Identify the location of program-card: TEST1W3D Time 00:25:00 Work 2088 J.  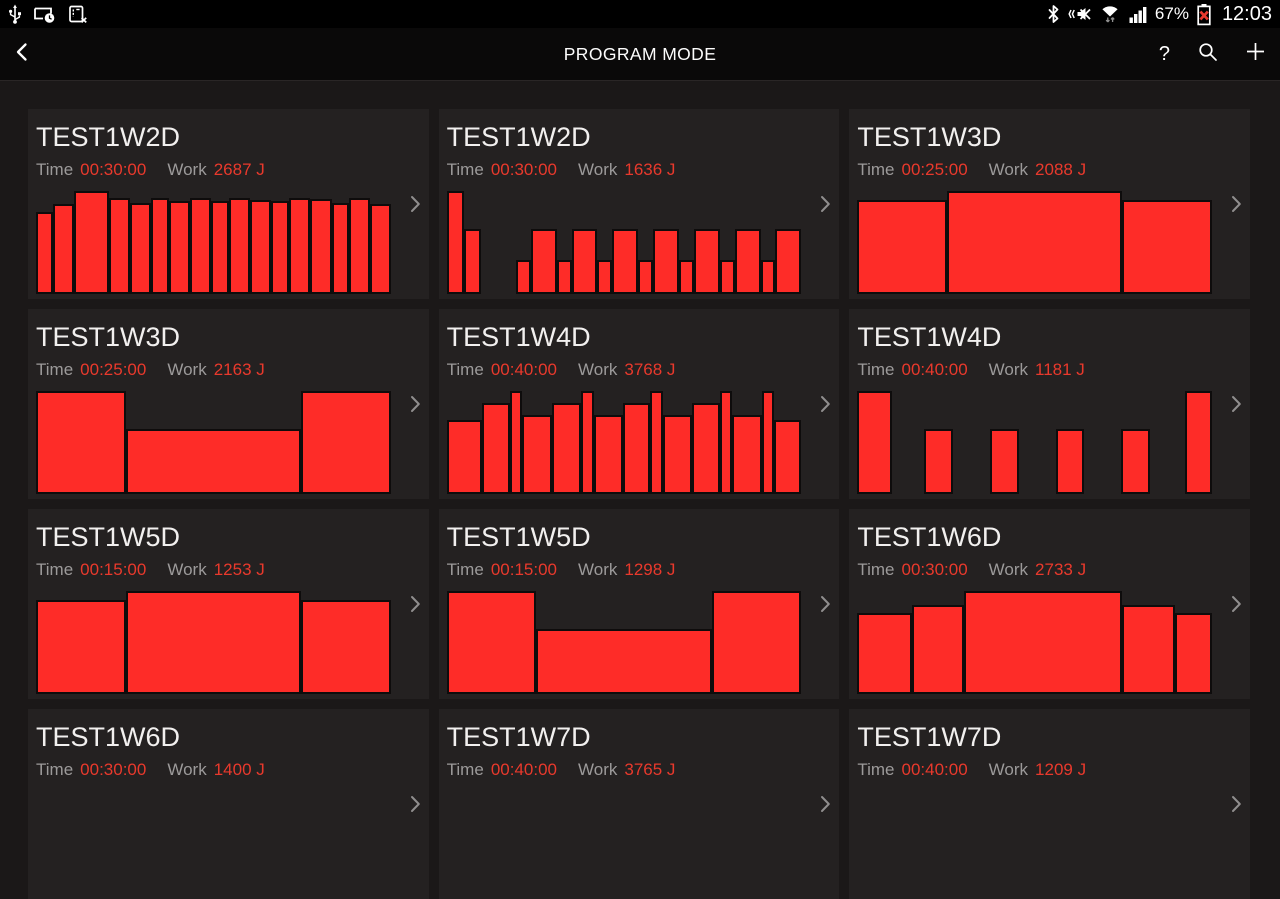
(1049, 204).